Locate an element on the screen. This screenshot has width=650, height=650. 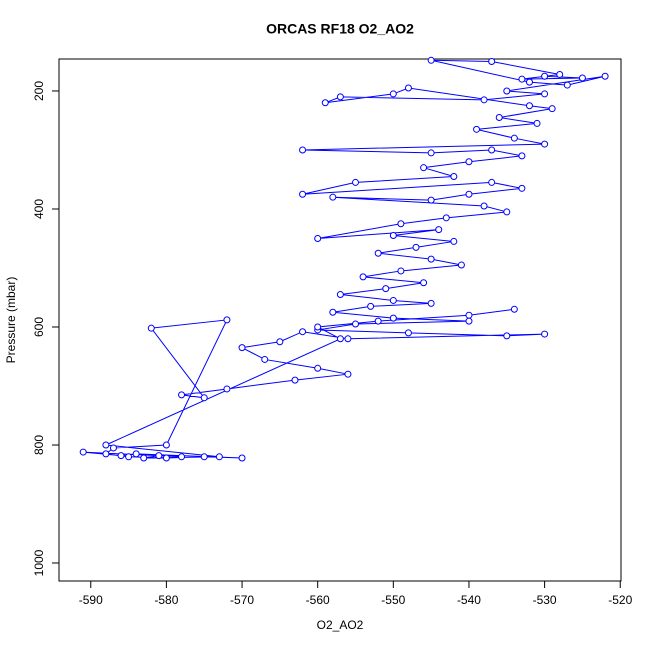
y-axis-label: Pressure (mbar) is located at coordinates (11, 320).